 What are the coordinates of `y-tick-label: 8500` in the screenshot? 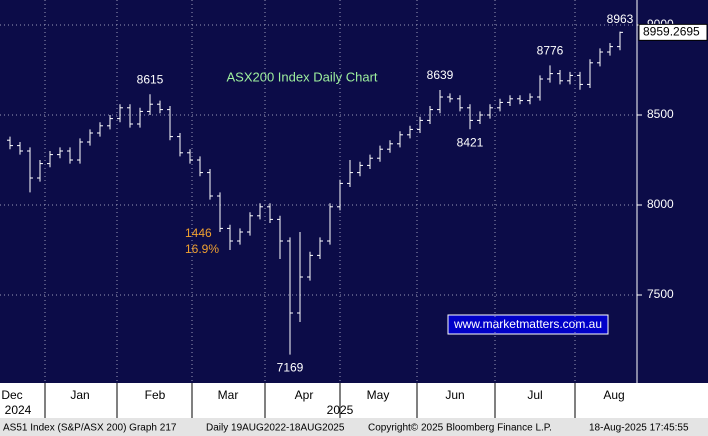 It's located at (660, 114).